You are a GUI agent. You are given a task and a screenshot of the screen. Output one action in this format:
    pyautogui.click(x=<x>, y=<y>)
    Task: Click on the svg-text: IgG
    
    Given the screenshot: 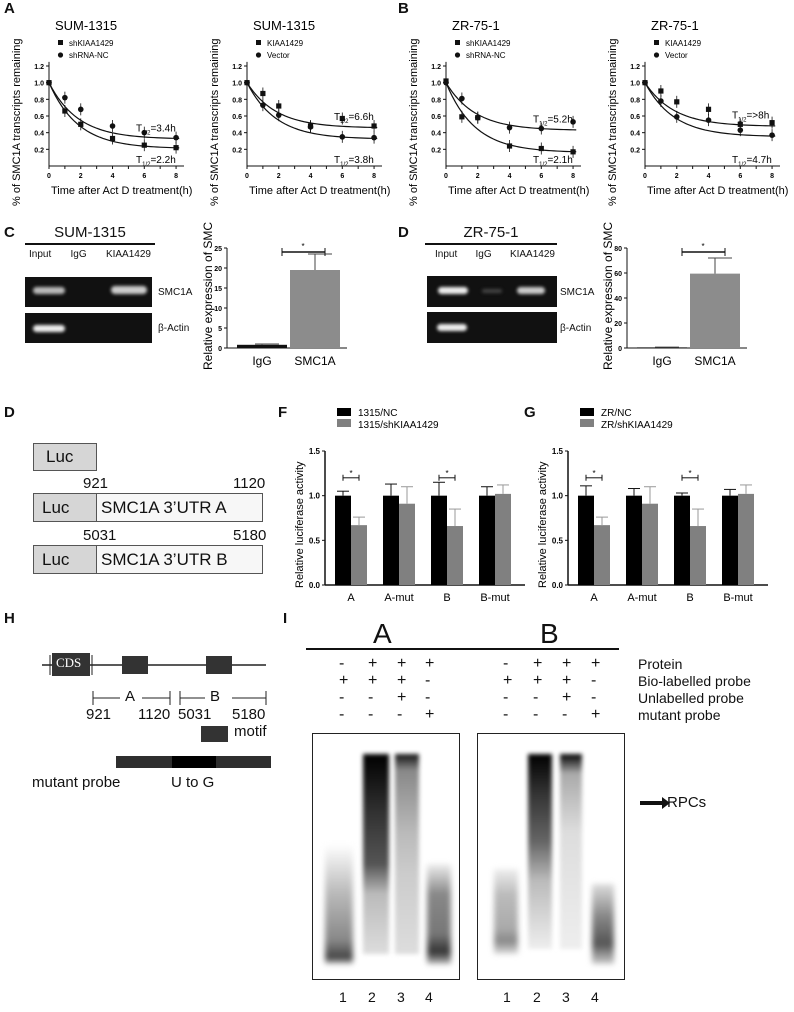 What is the action you would take?
    pyautogui.click(x=661, y=361)
    